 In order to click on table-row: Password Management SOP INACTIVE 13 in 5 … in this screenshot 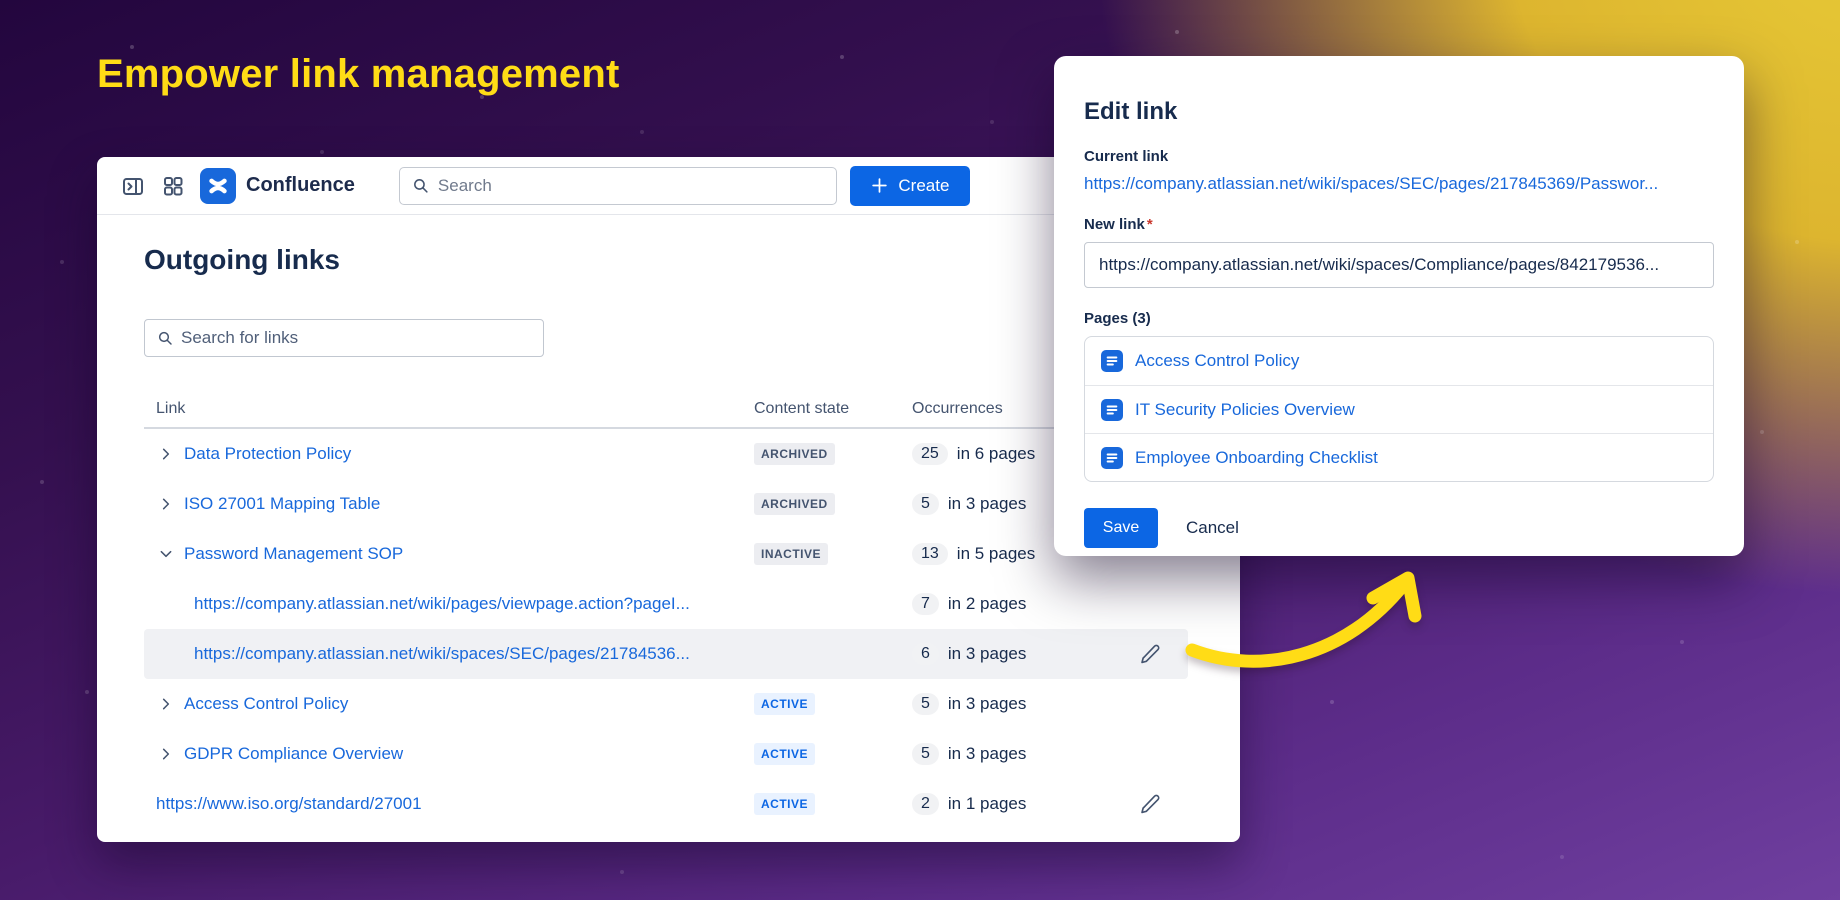, I will do `click(666, 554)`.